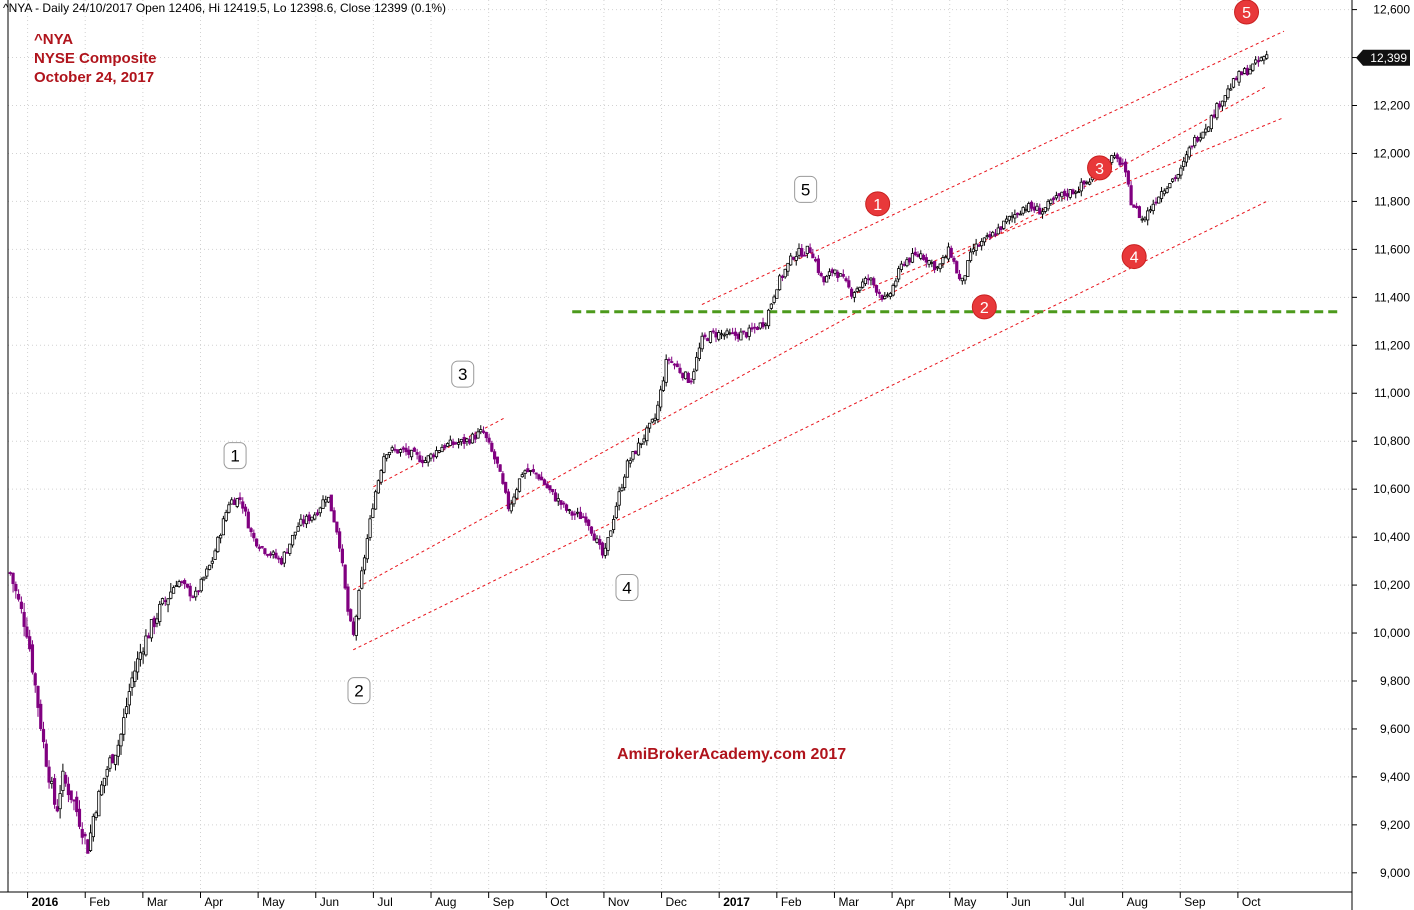  Describe the element at coordinates (95, 58) in the screenshot. I see `index-name: NYSE Composite` at that location.